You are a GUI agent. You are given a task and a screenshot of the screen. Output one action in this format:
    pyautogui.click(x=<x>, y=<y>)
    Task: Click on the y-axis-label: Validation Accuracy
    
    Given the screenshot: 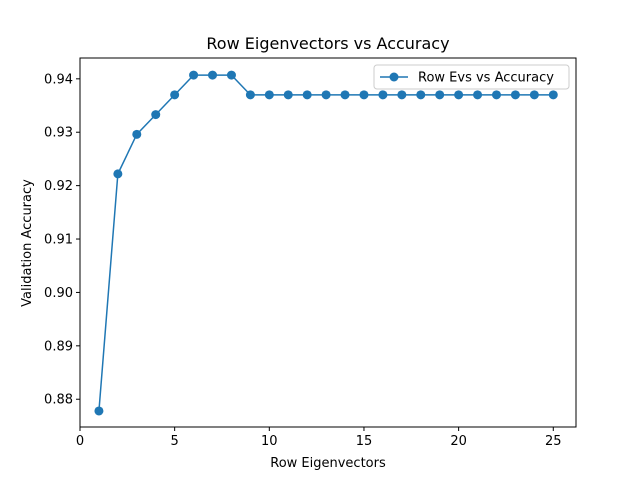 What is the action you would take?
    pyautogui.click(x=27, y=243)
    